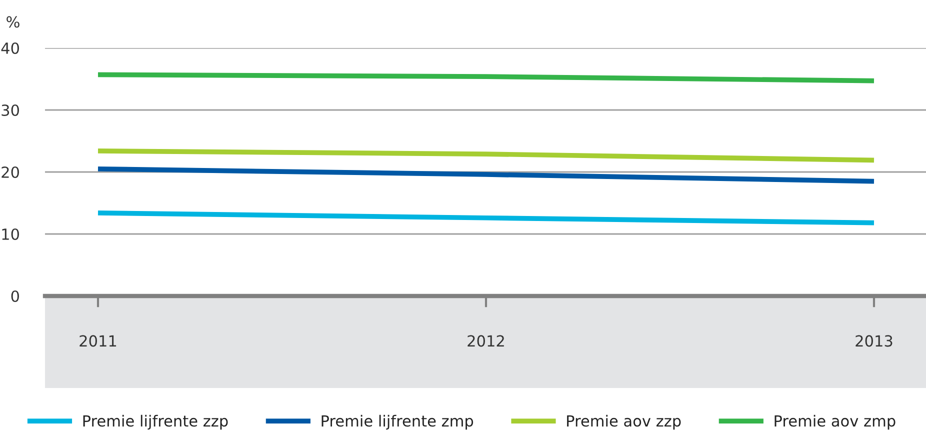 This screenshot has height=439, width=926. Describe the element at coordinates (624, 422) in the screenshot. I see `legend-label: Premie aov zzp` at that location.